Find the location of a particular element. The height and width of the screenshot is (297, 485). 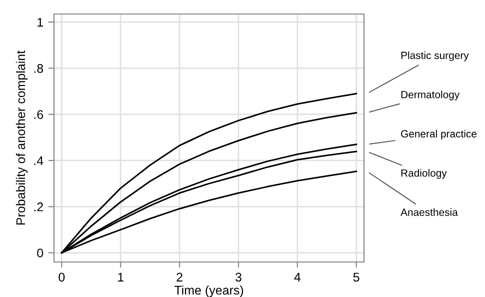

x-tick-label: 0 is located at coordinates (61, 277).